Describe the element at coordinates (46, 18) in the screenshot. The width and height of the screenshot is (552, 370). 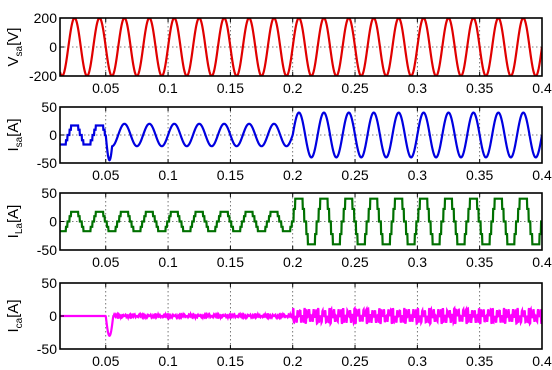
I see `y-tick-label: 200` at that location.